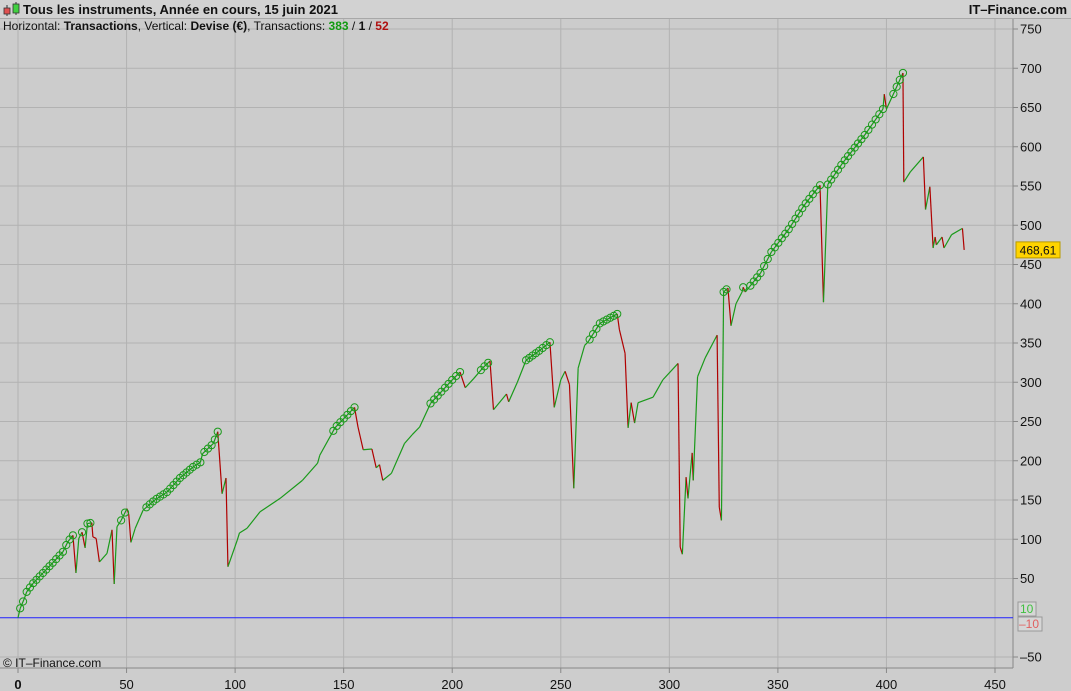  I want to click on x-tick-label: 250, so click(561, 684).